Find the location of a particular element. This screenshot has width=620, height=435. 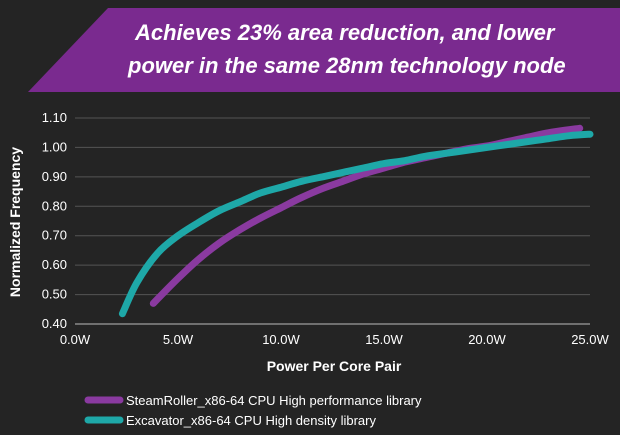

x-tick-label: 20.0W is located at coordinates (487, 339).